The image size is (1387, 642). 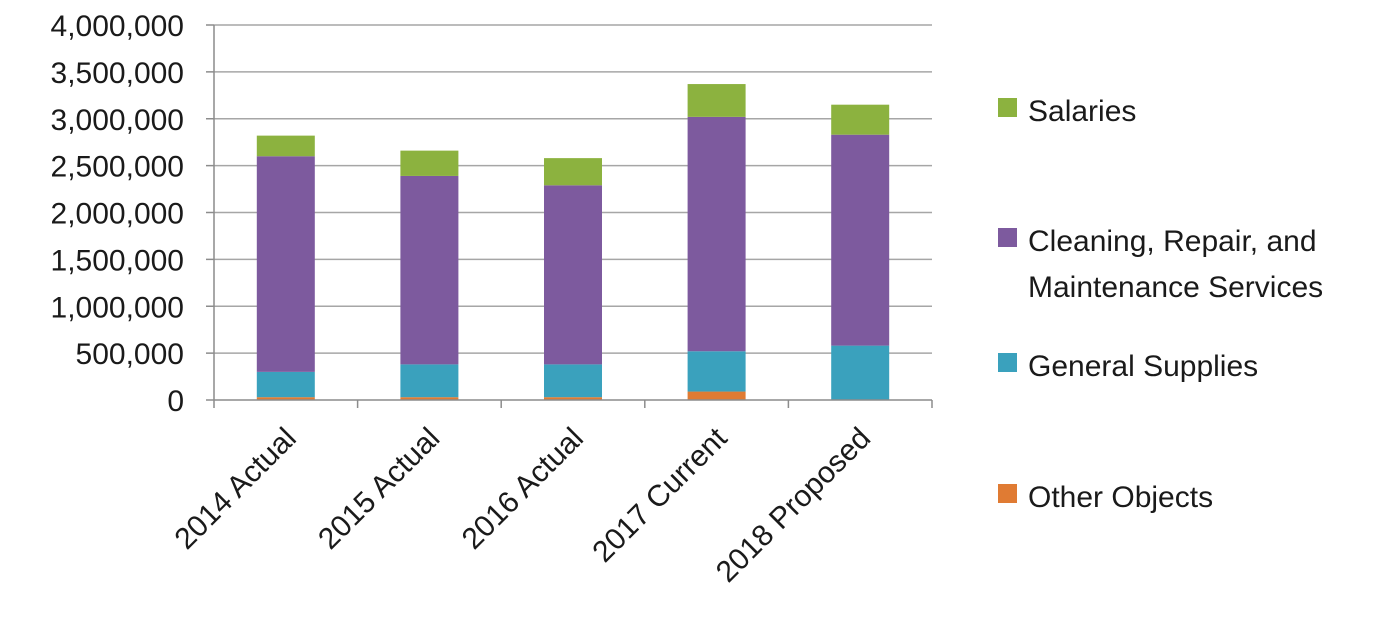 I want to click on bar-general-supplies-2015-actual, so click(x=429, y=381).